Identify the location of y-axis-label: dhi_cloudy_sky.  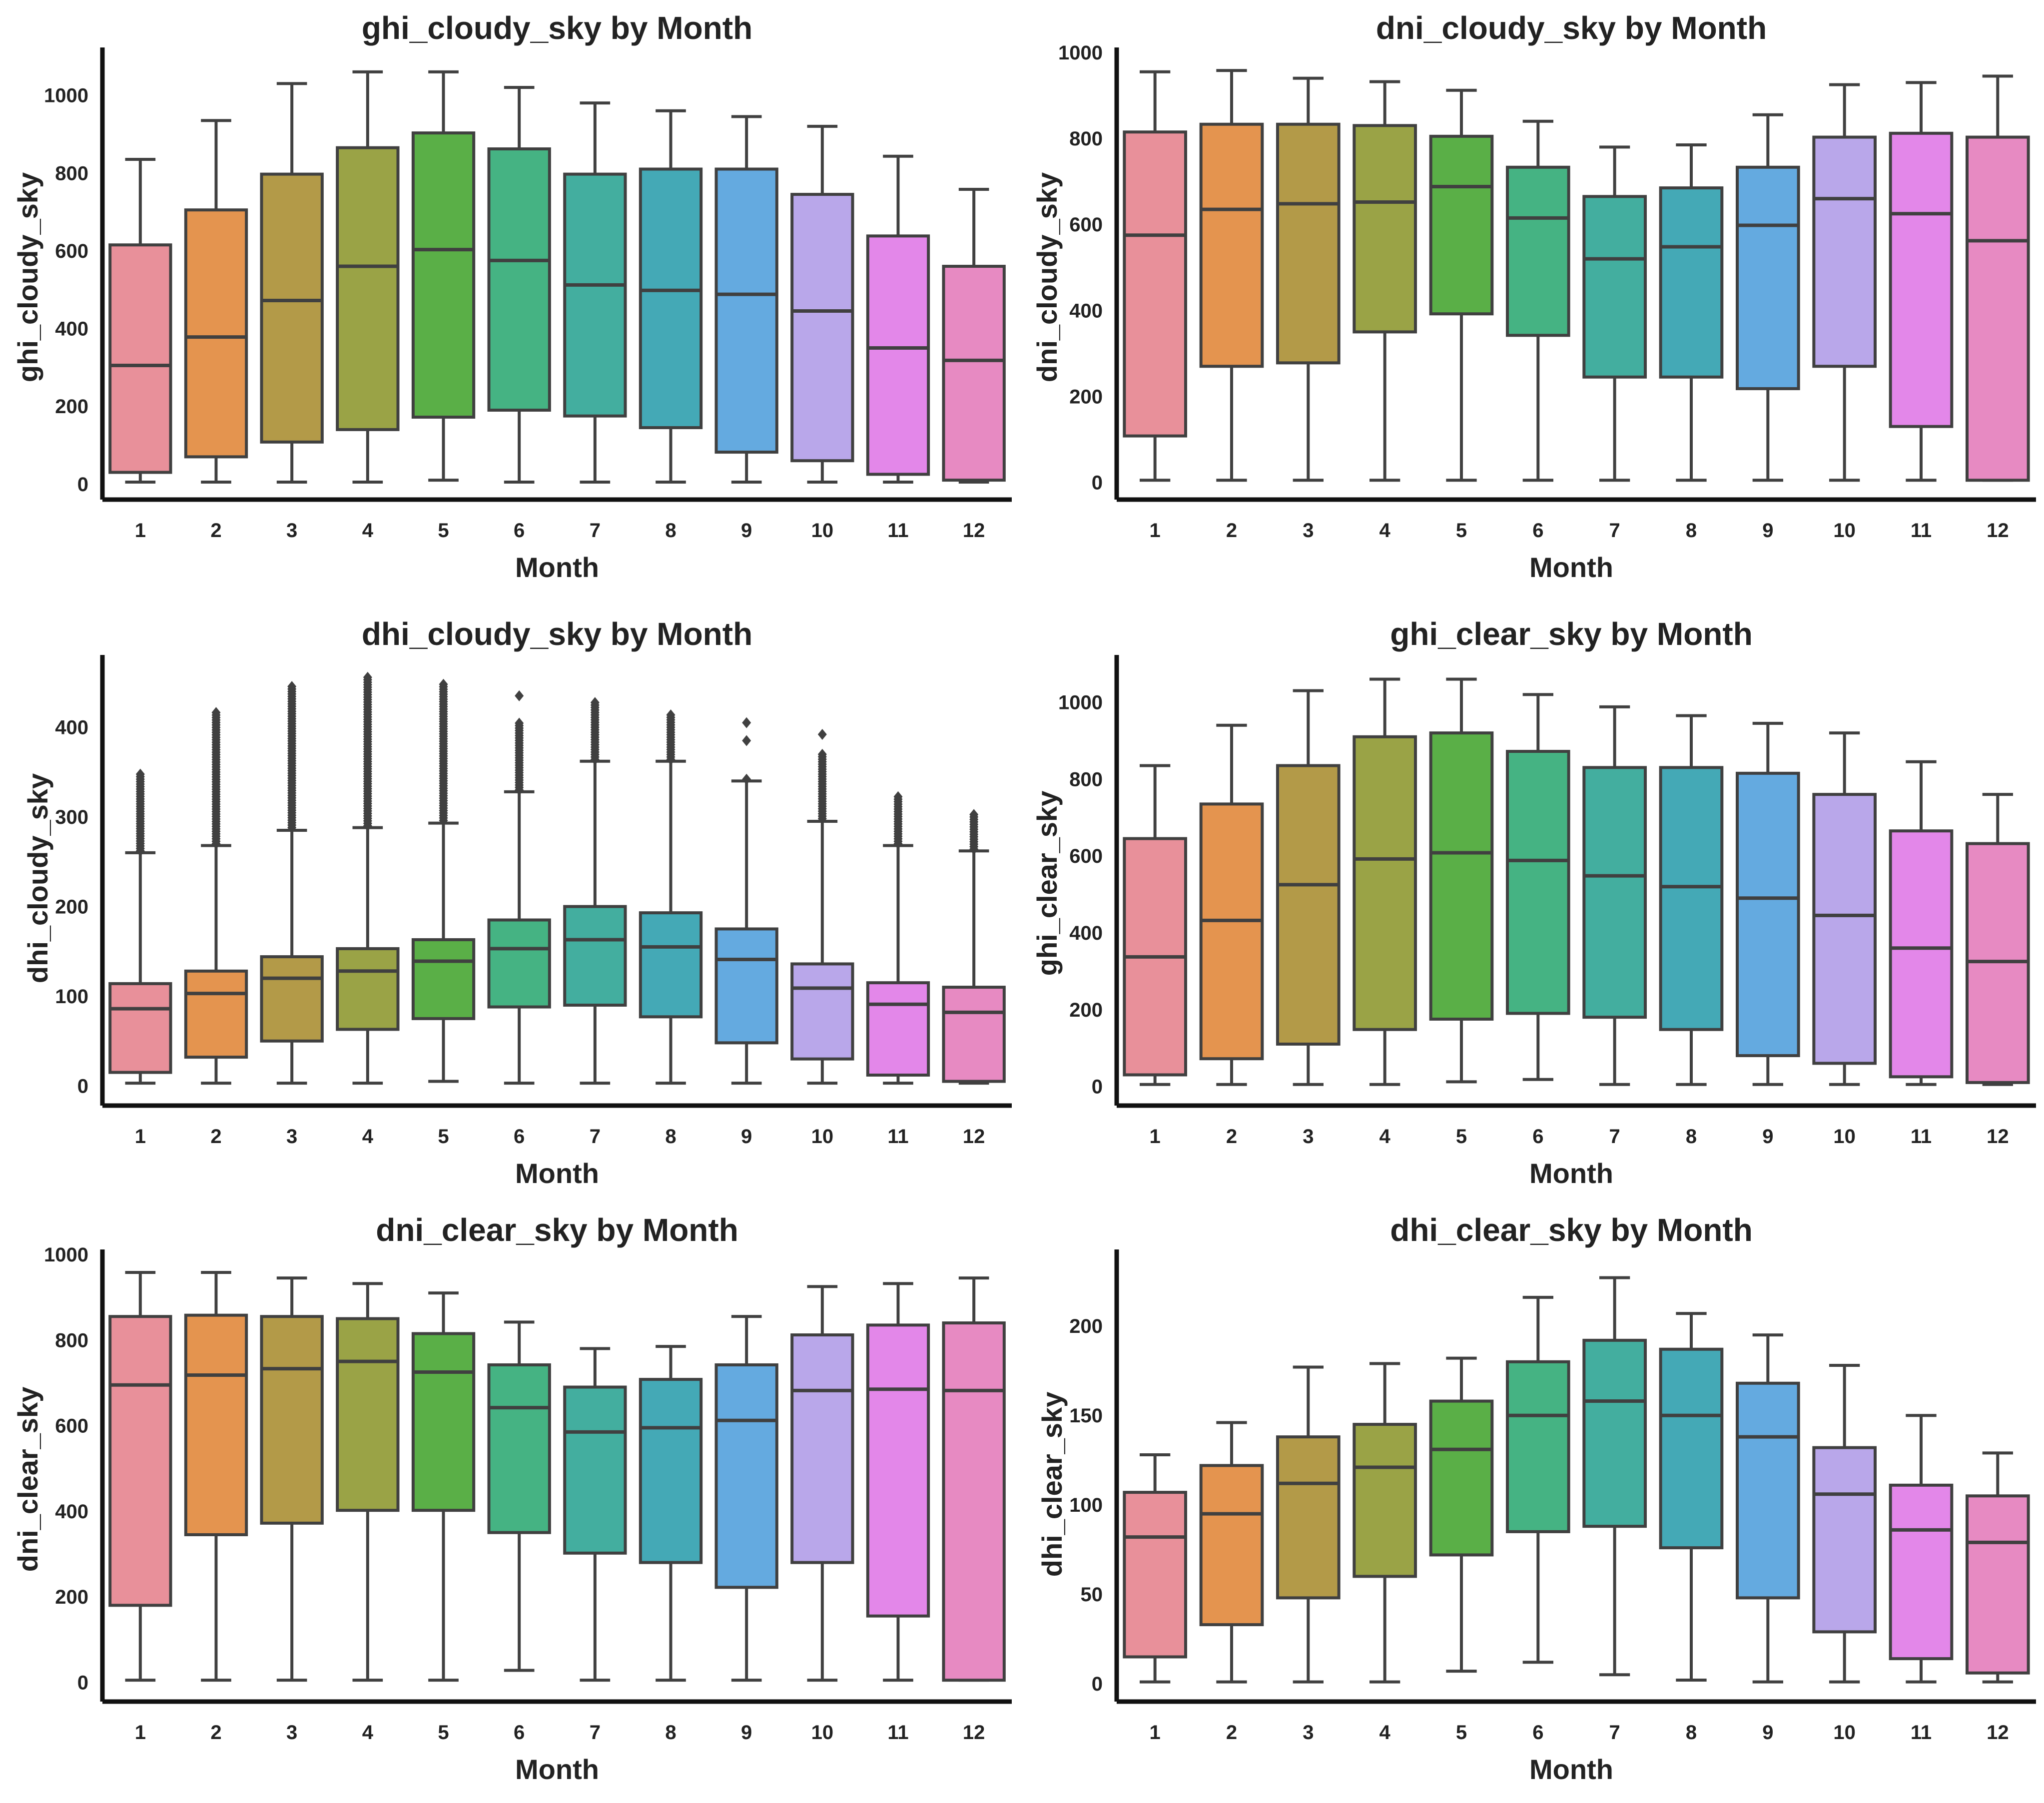
(37, 878).